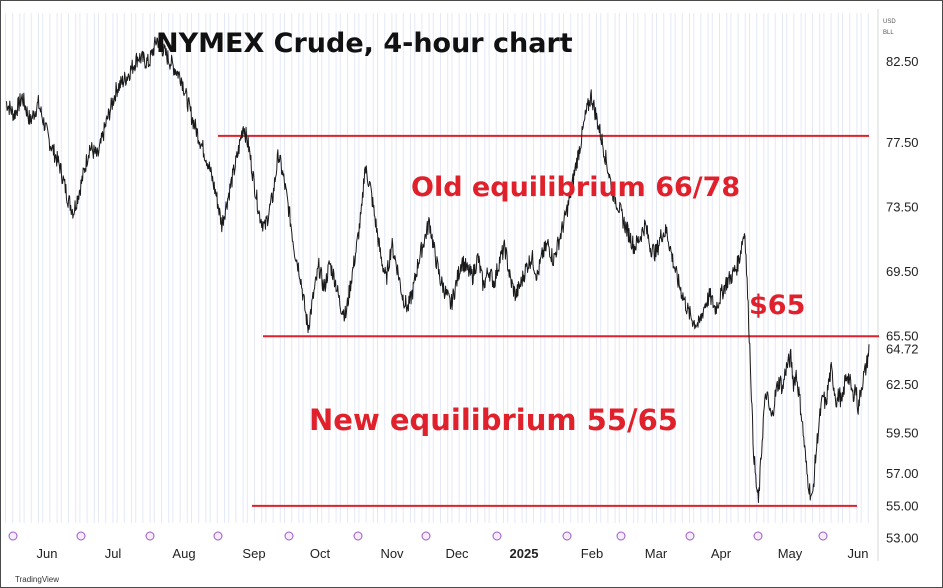 The image size is (943, 588). What do you see at coordinates (364, 43) in the screenshot?
I see `chart-title: NYMEX Crude, 4-hour chart` at bounding box center [364, 43].